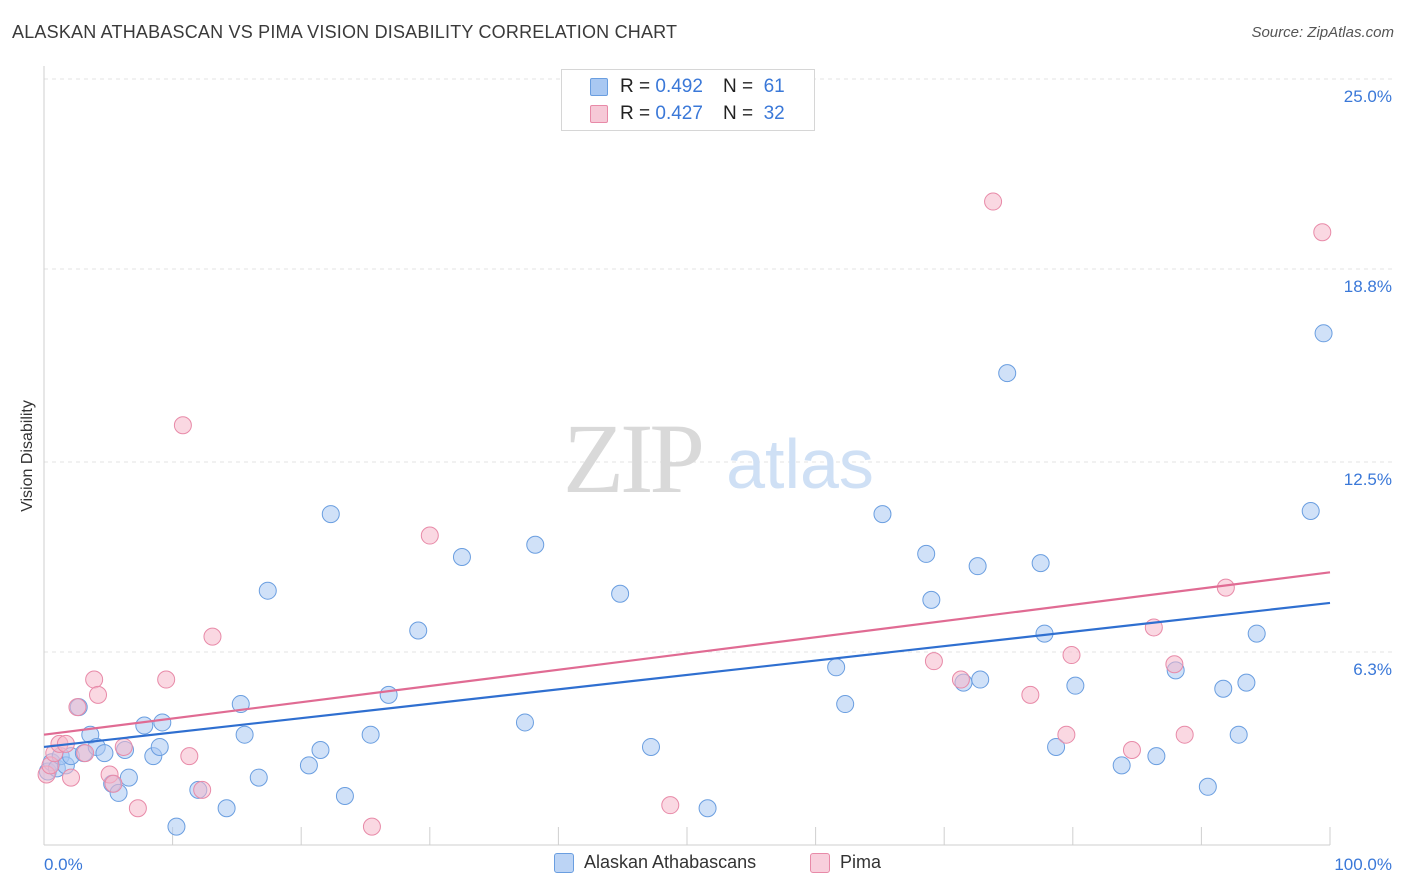 This screenshot has width=1406, height=892. I want to click on legend-label: Pima, so click(861, 862).